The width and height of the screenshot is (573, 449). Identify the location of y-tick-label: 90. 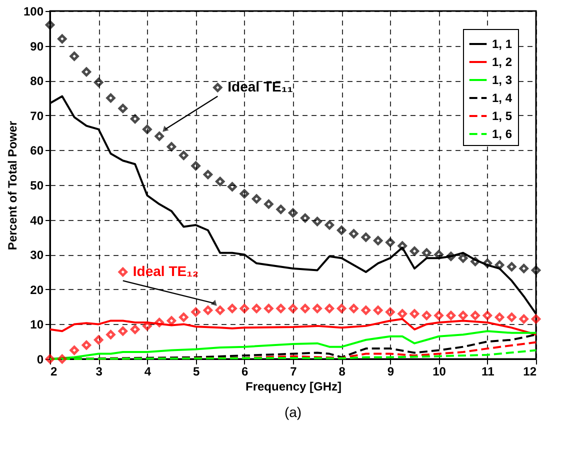
(37, 46).